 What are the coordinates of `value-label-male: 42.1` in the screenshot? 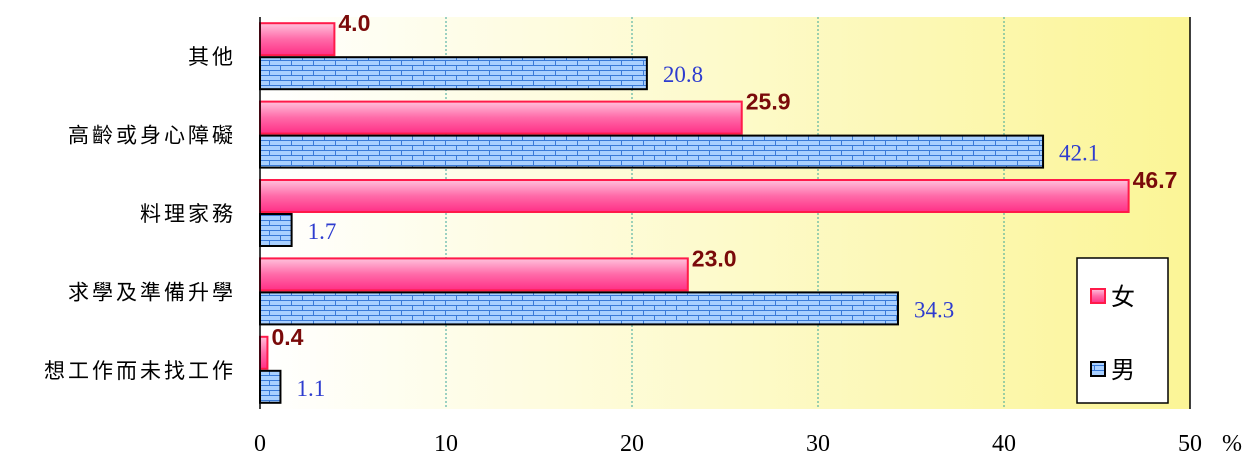 It's located at (1079, 153).